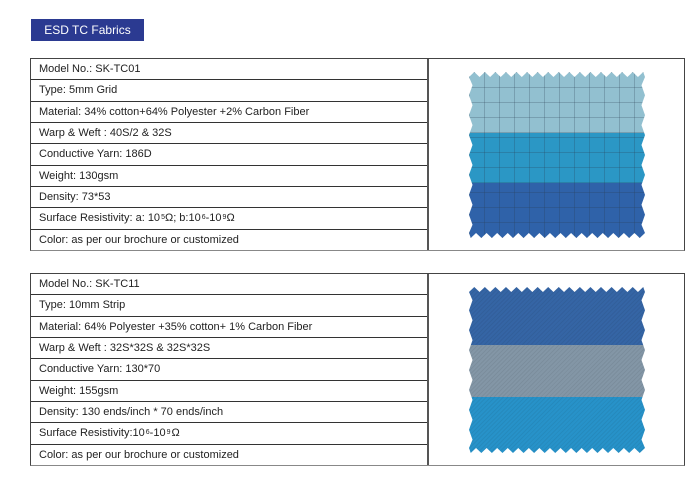 Image resolution: width=693 pixels, height=479 pixels. I want to click on spec-model: Model No.: SK-TC11, so click(229, 285).